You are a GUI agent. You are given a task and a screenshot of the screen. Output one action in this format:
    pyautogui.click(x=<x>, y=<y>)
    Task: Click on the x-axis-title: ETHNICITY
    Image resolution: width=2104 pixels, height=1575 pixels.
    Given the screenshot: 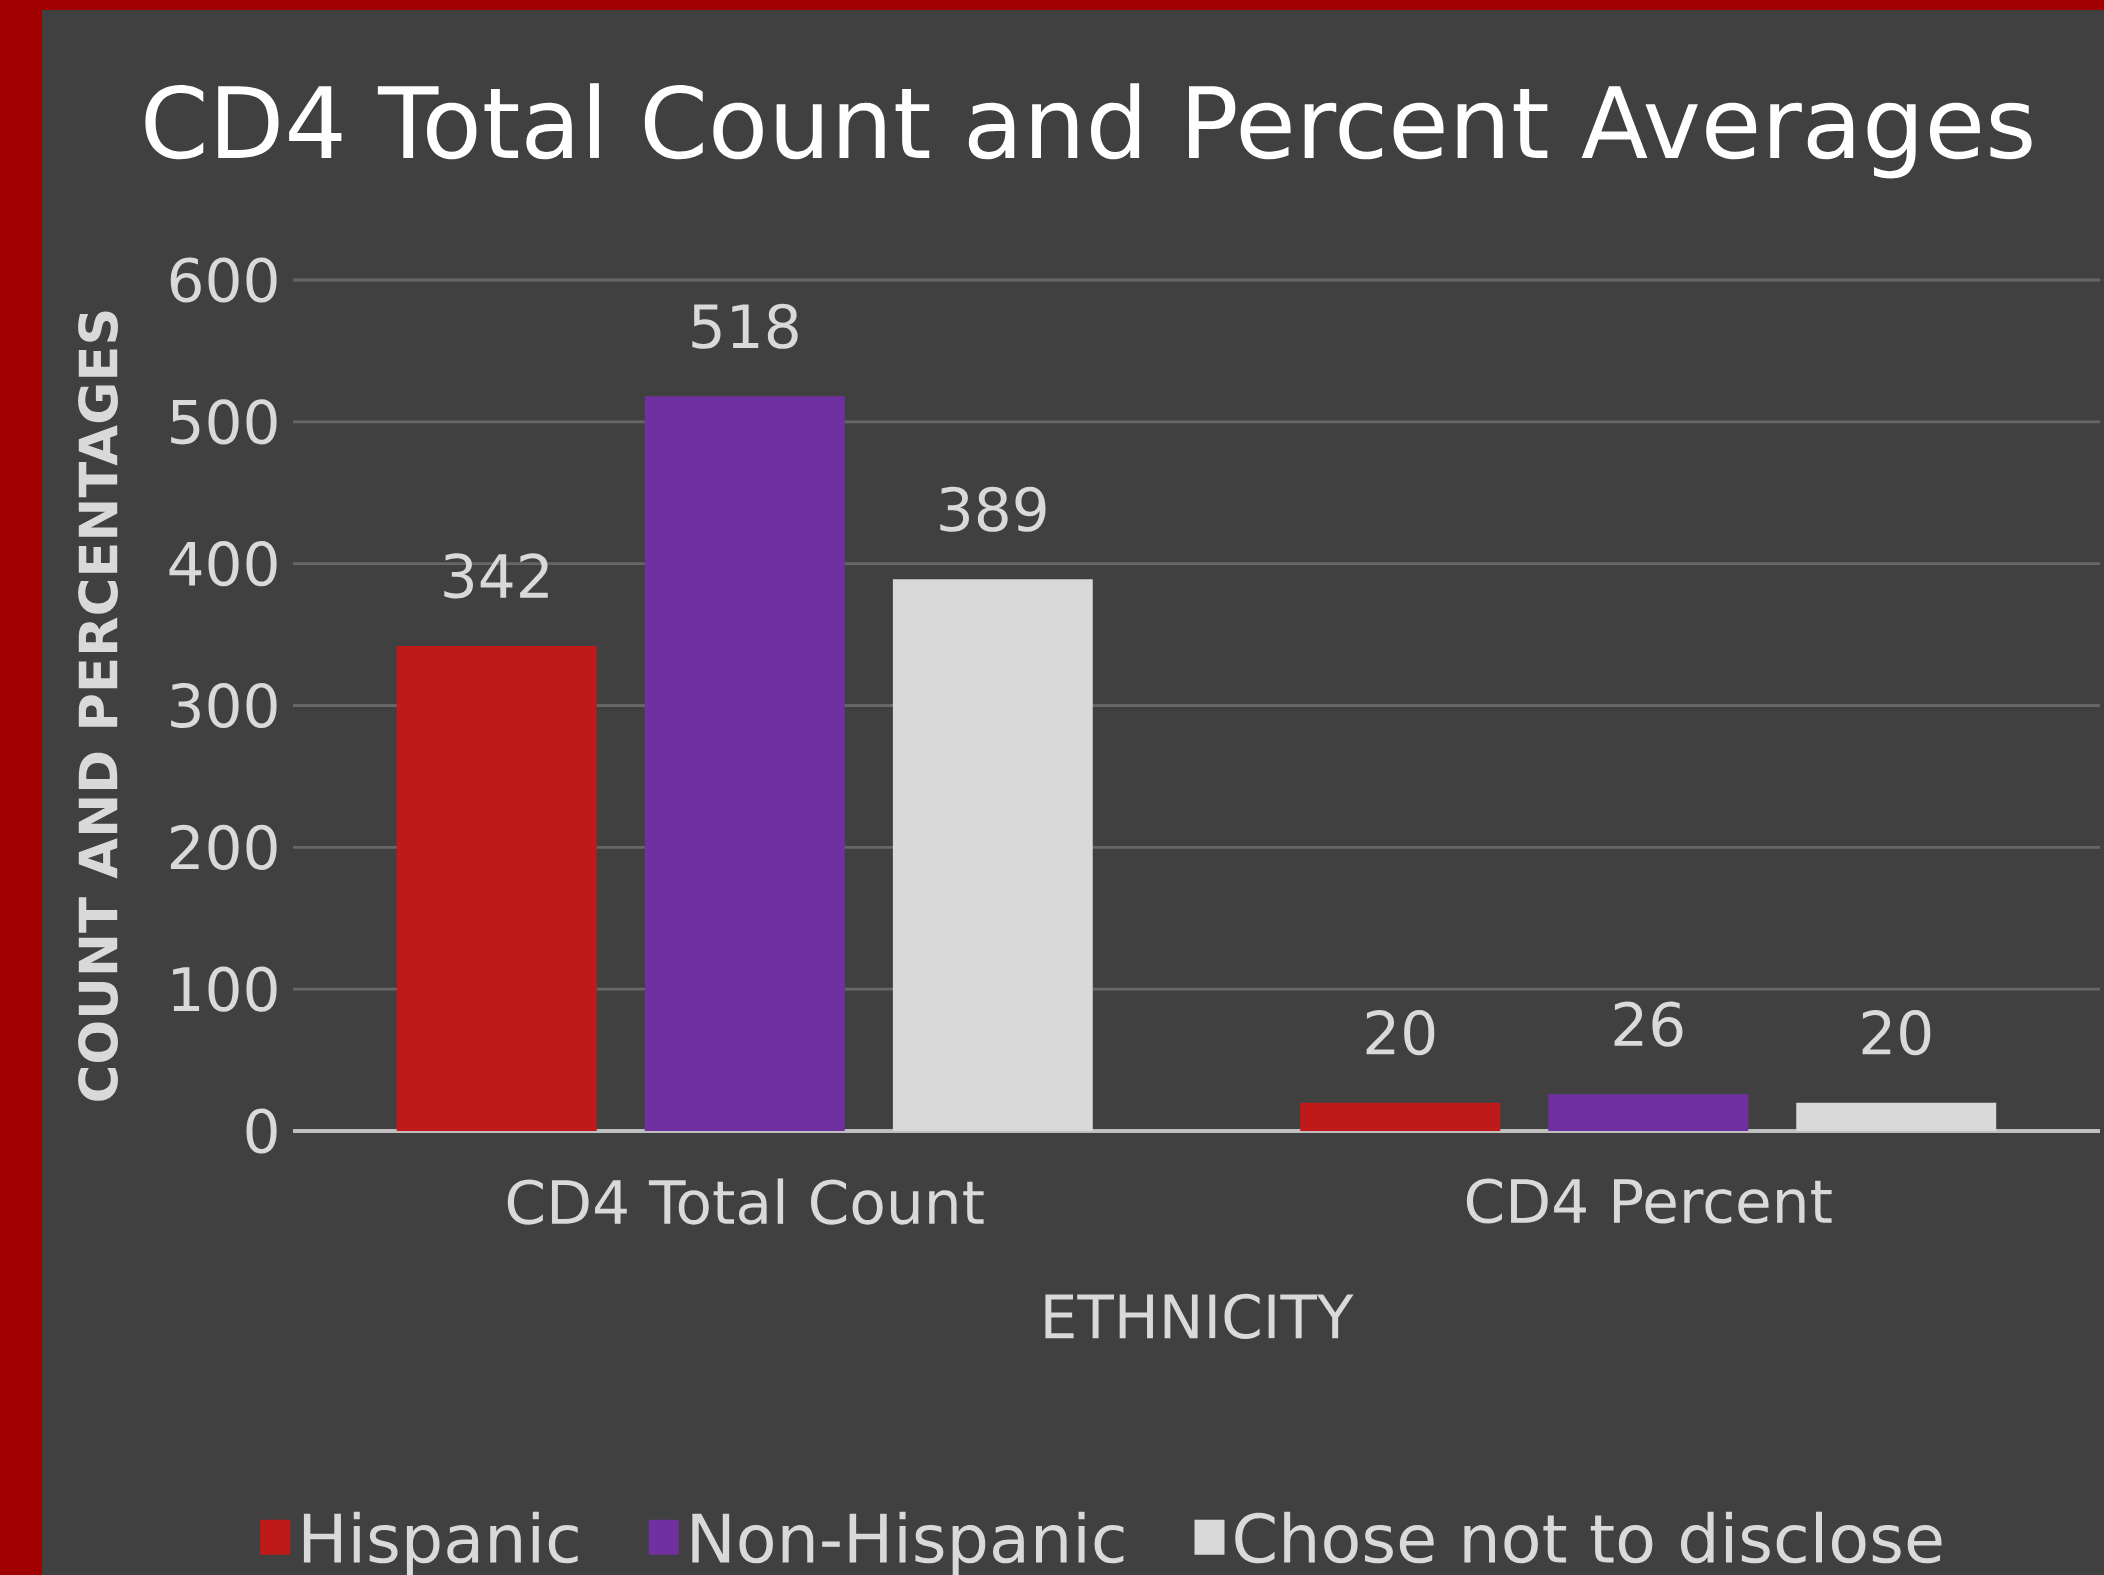 What is the action you would take?
    pyautogui.click(x=1199, y=1316)
    